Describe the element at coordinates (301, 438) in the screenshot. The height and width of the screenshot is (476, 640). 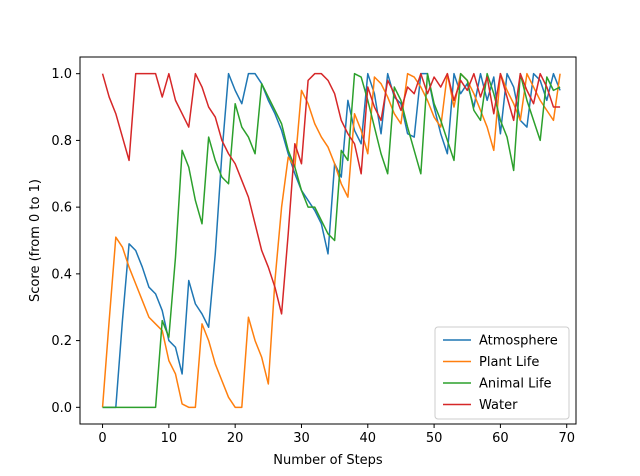
I see `x-tick-label: 30` at that location.